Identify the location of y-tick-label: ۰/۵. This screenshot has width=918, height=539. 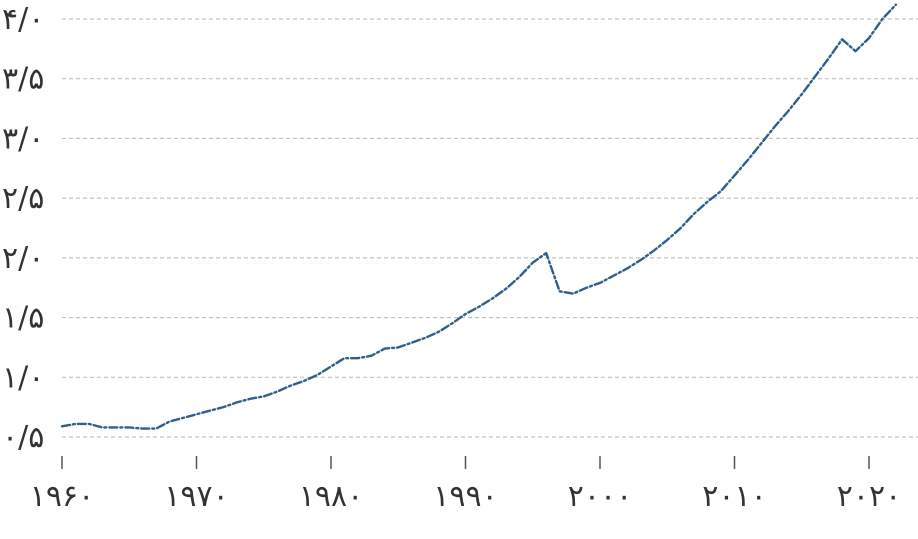
(23, 437).